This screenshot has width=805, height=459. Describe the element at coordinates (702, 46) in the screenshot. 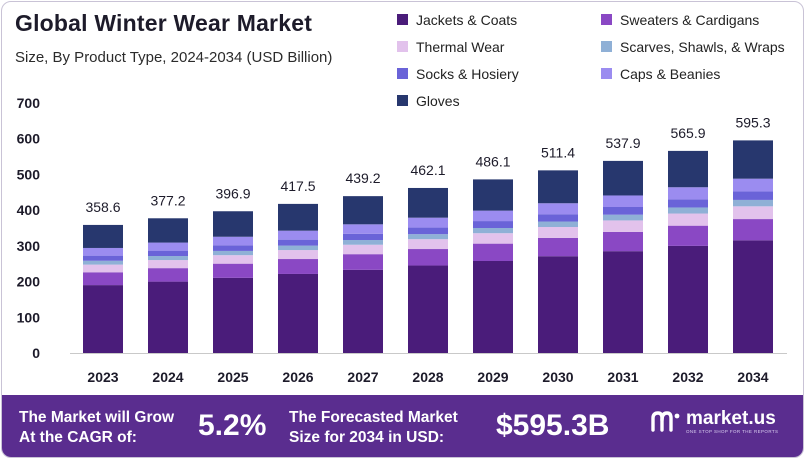

I see `legend-label: Scarves, Shawls, & Wraps` at that location.